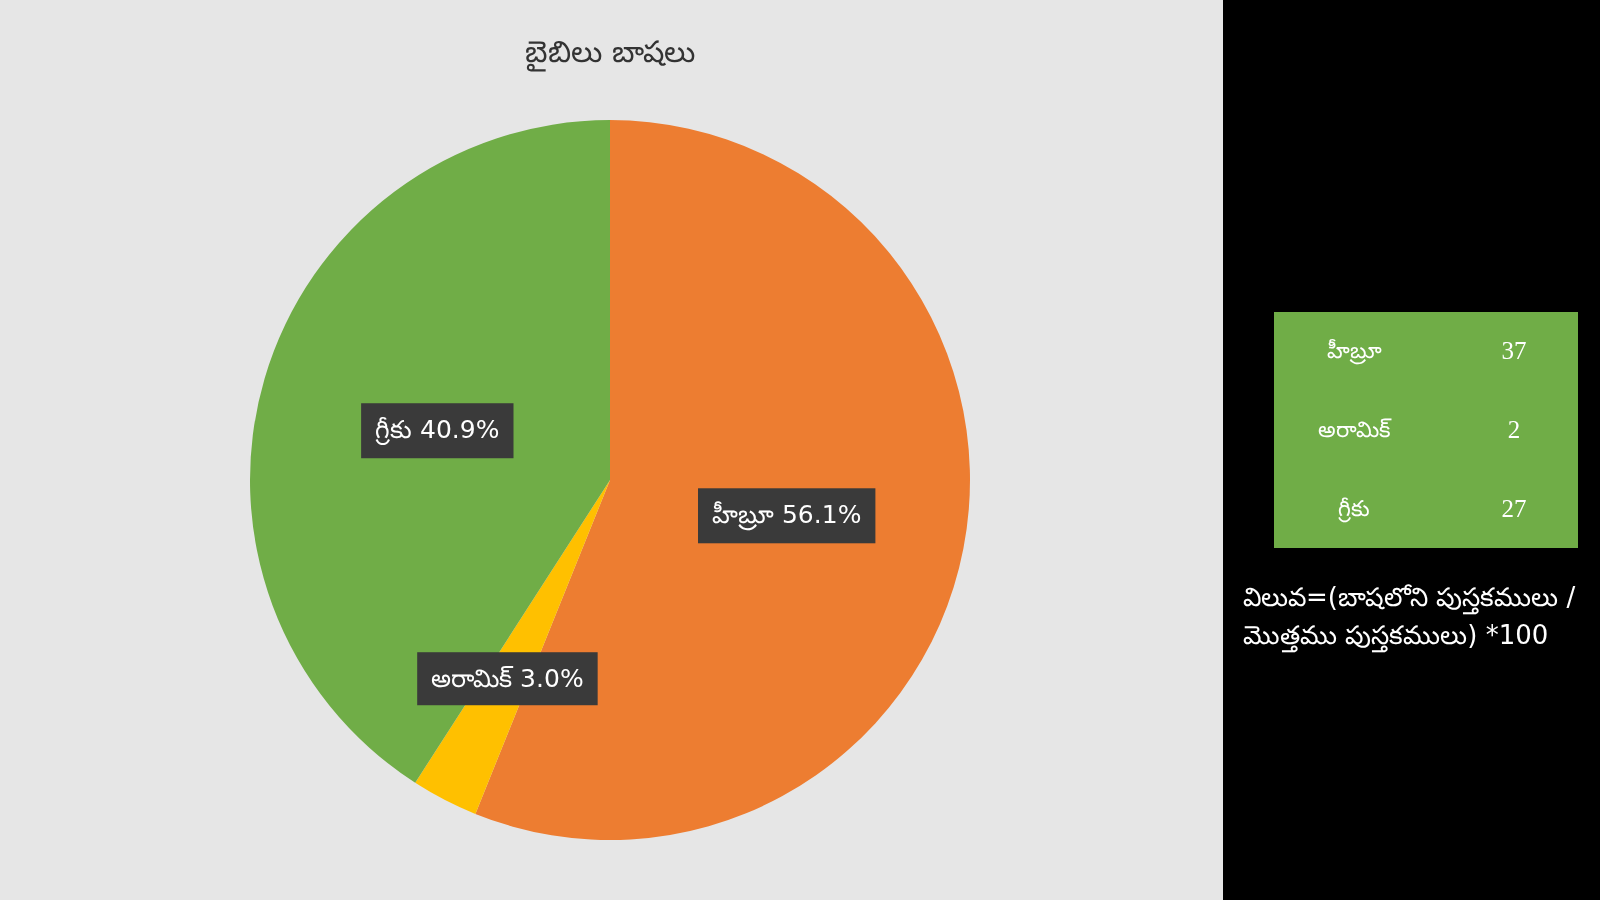  What do you see at coordinates (1514, 508) in the screenshot?
I see `data-label: 27` at bounding box center [1514, 508].